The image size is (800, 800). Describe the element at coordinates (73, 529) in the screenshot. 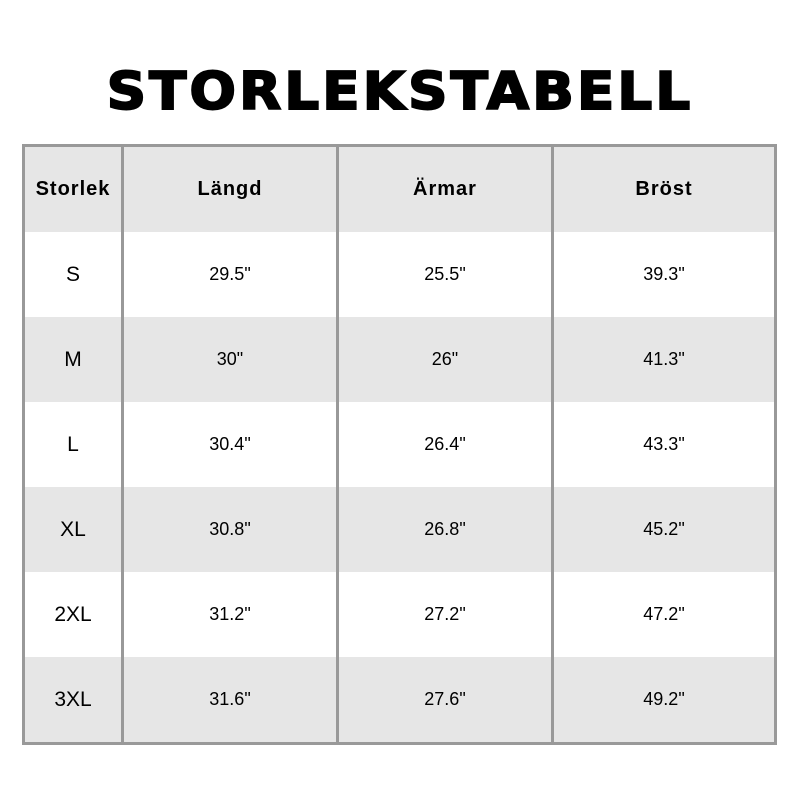

I see `size-cell: XL` at that location.